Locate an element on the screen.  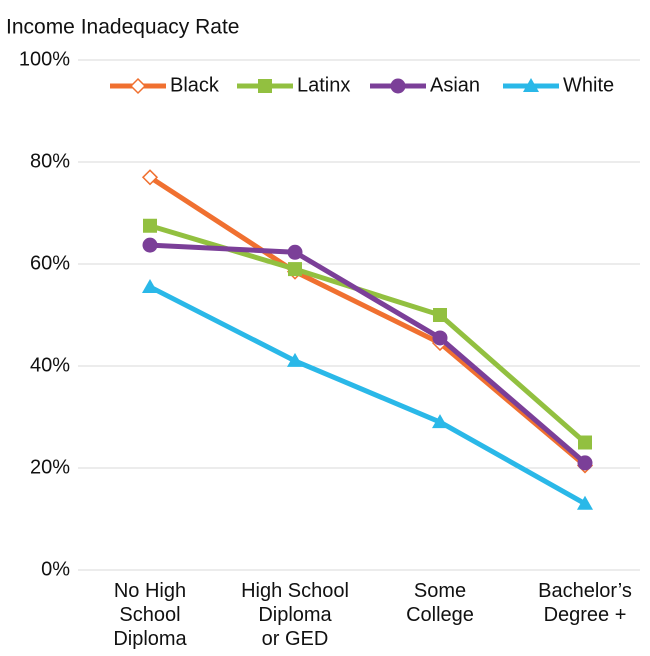
y-tick-label: 20% is located at coordinates (50, 467).